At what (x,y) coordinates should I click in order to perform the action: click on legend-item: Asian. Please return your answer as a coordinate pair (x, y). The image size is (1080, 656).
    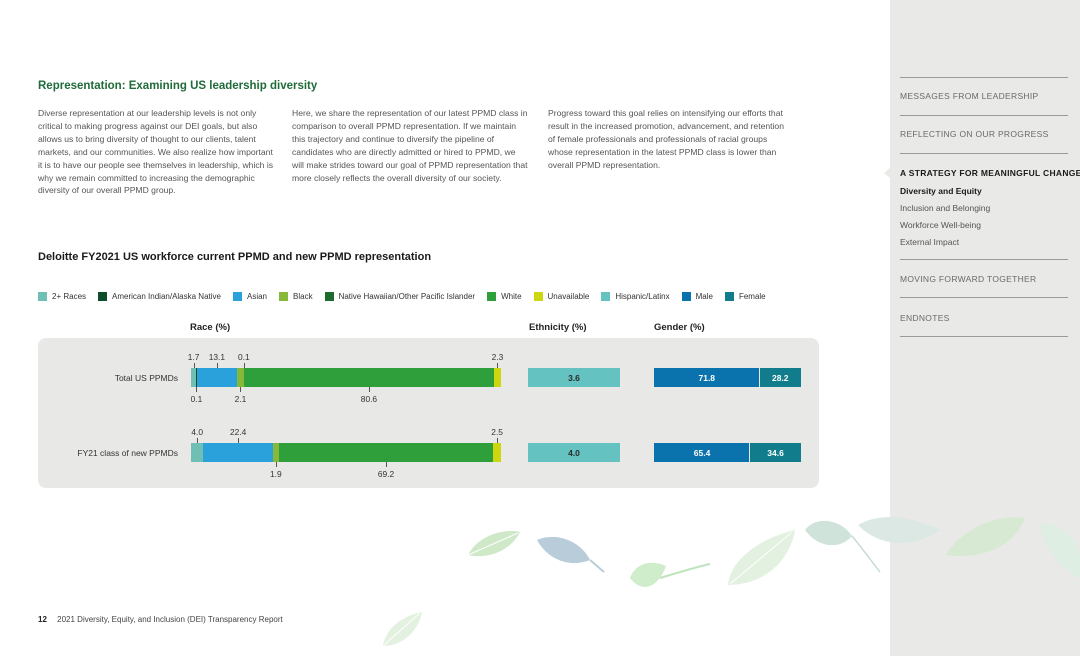
    Looking at the image, I should click on (249, 296).